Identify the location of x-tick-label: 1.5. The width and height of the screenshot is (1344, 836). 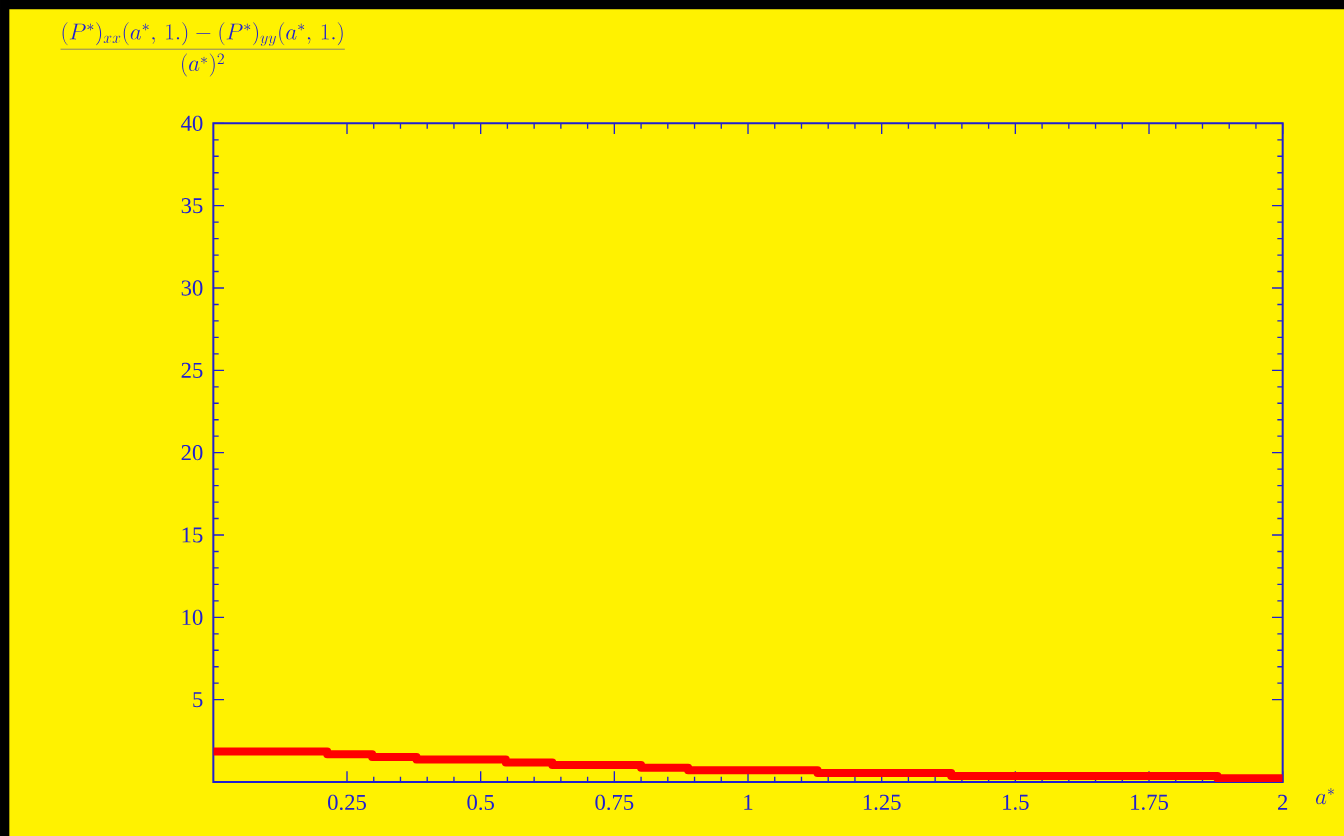
(1016, 802).